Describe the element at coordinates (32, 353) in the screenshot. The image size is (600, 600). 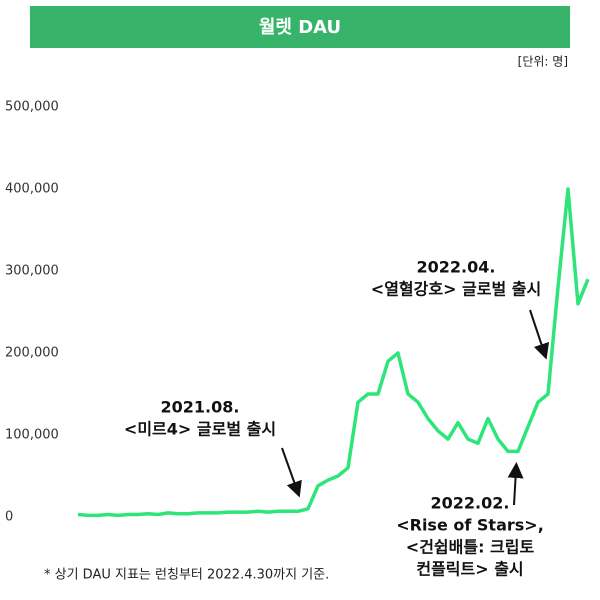
I see `y-tick-label: 200,000` at that location.